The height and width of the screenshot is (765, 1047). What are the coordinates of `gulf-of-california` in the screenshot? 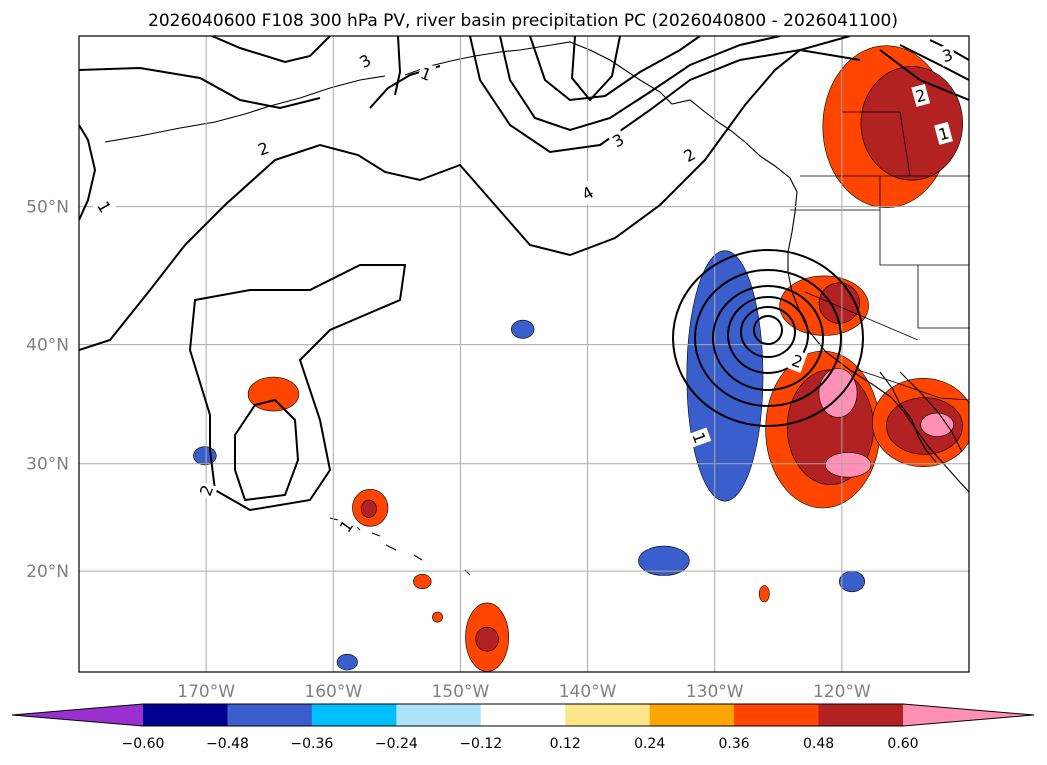 It's located at (931, 412).